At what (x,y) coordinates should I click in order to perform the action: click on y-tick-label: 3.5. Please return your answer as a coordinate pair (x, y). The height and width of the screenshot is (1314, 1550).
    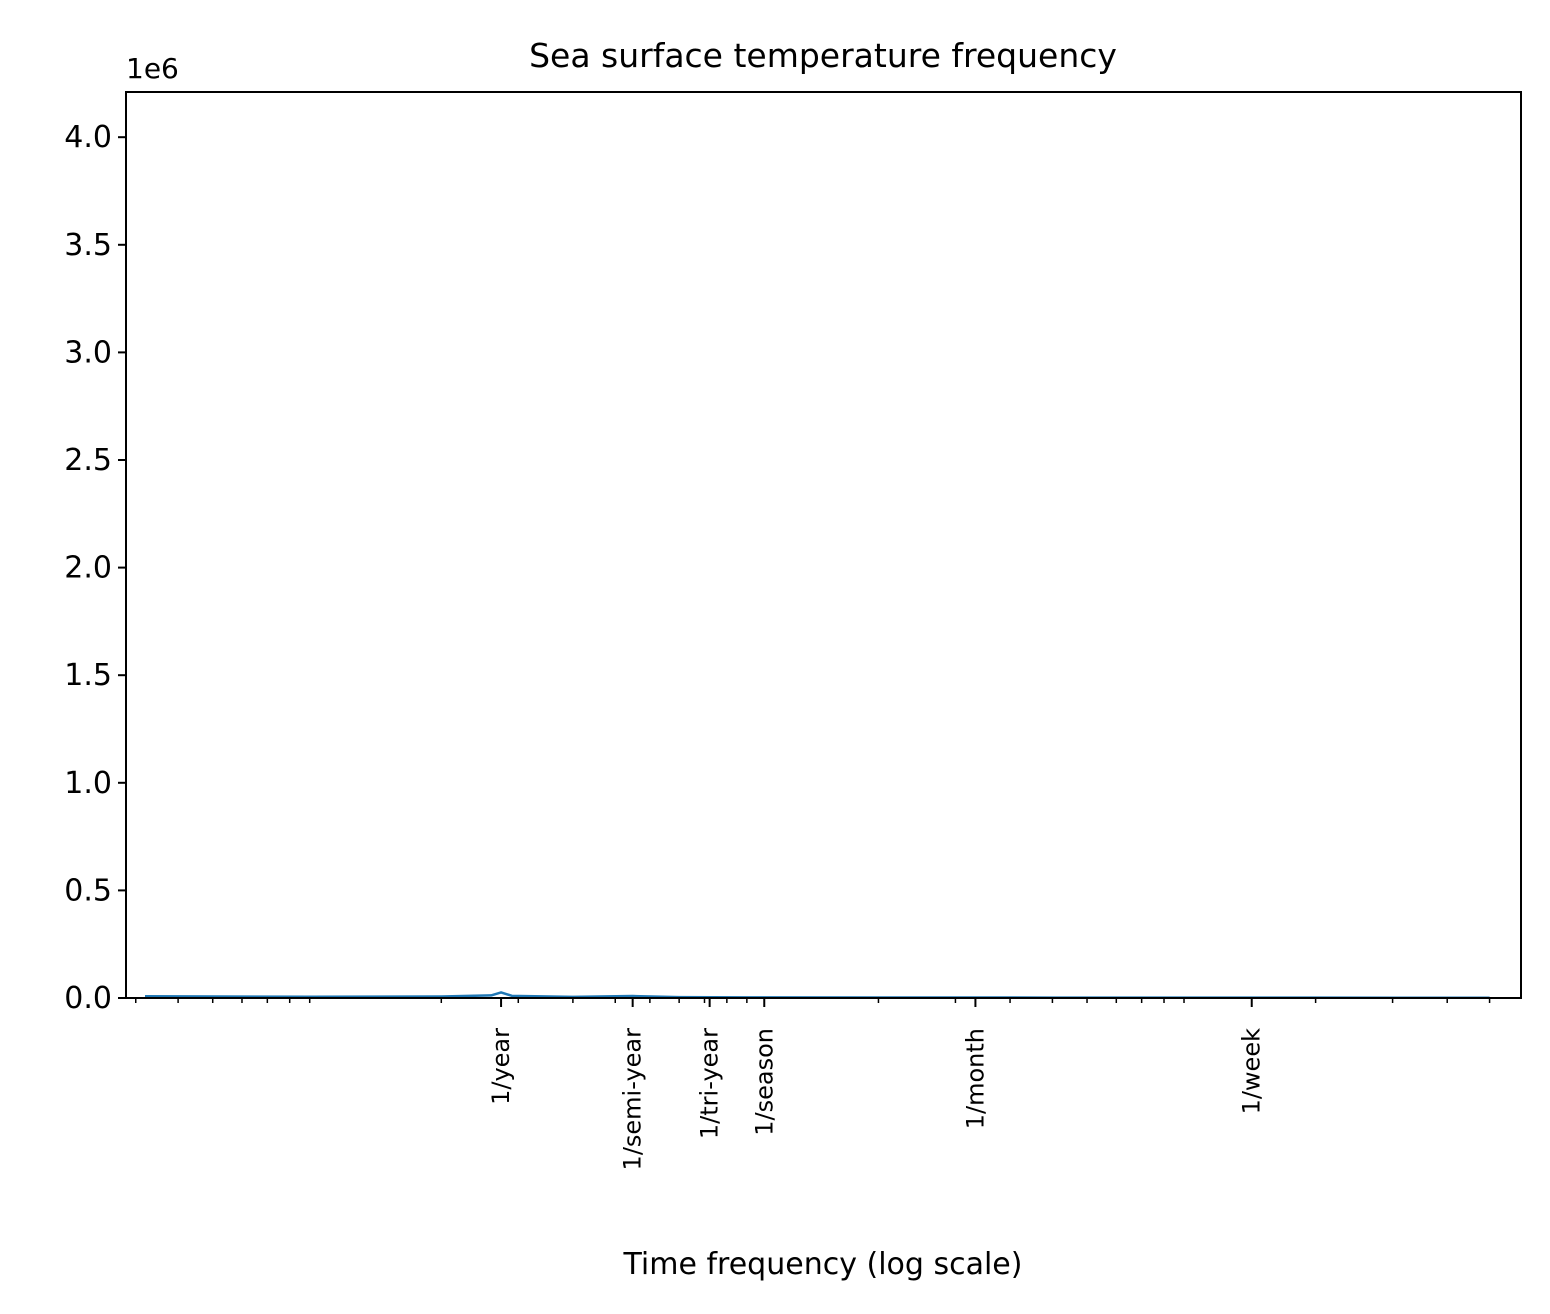
    Looking at the image, I should click on (88, 245).